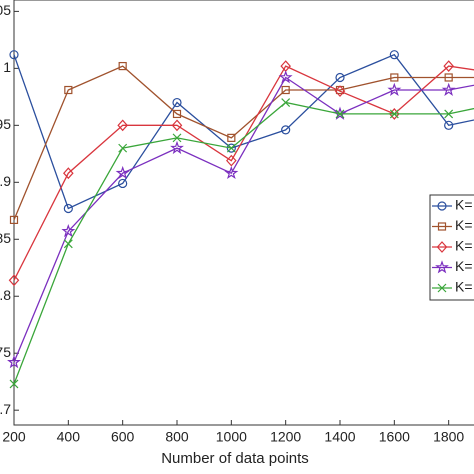 The image size is (474, 474). I want to click on x-tick-label: 400, so click(69, 437).